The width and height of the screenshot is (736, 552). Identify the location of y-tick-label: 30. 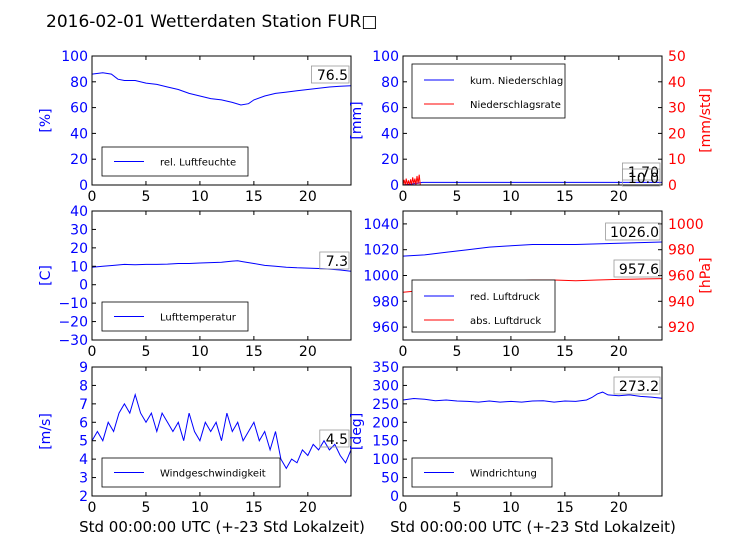
(79, 230).